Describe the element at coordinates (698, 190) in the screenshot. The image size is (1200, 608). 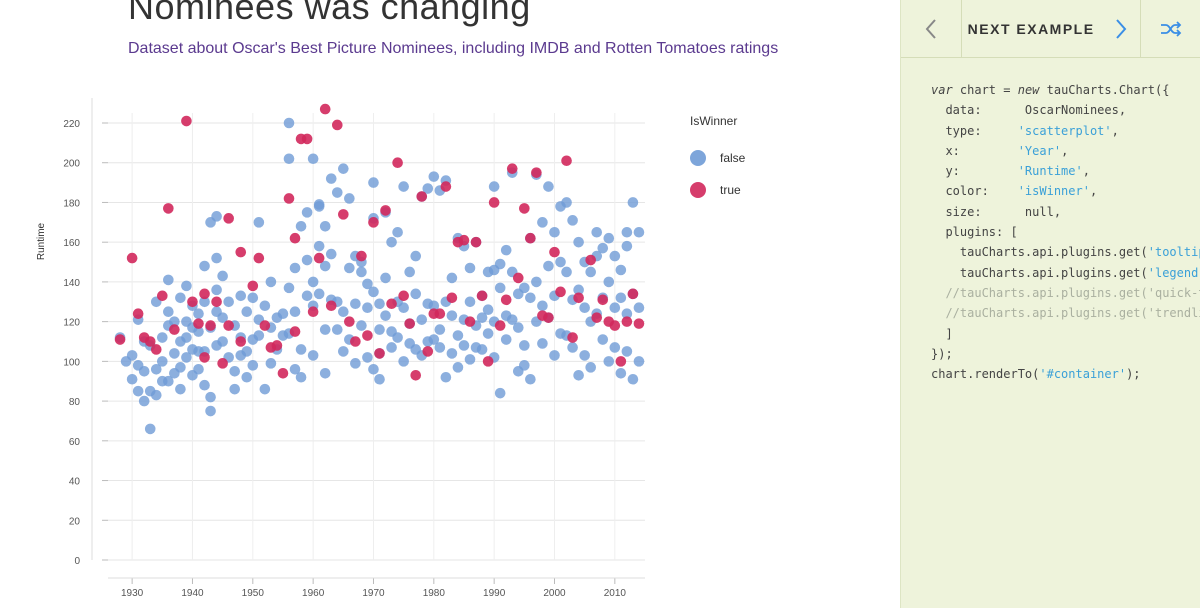
I see `legend-swatch-true` at that location.